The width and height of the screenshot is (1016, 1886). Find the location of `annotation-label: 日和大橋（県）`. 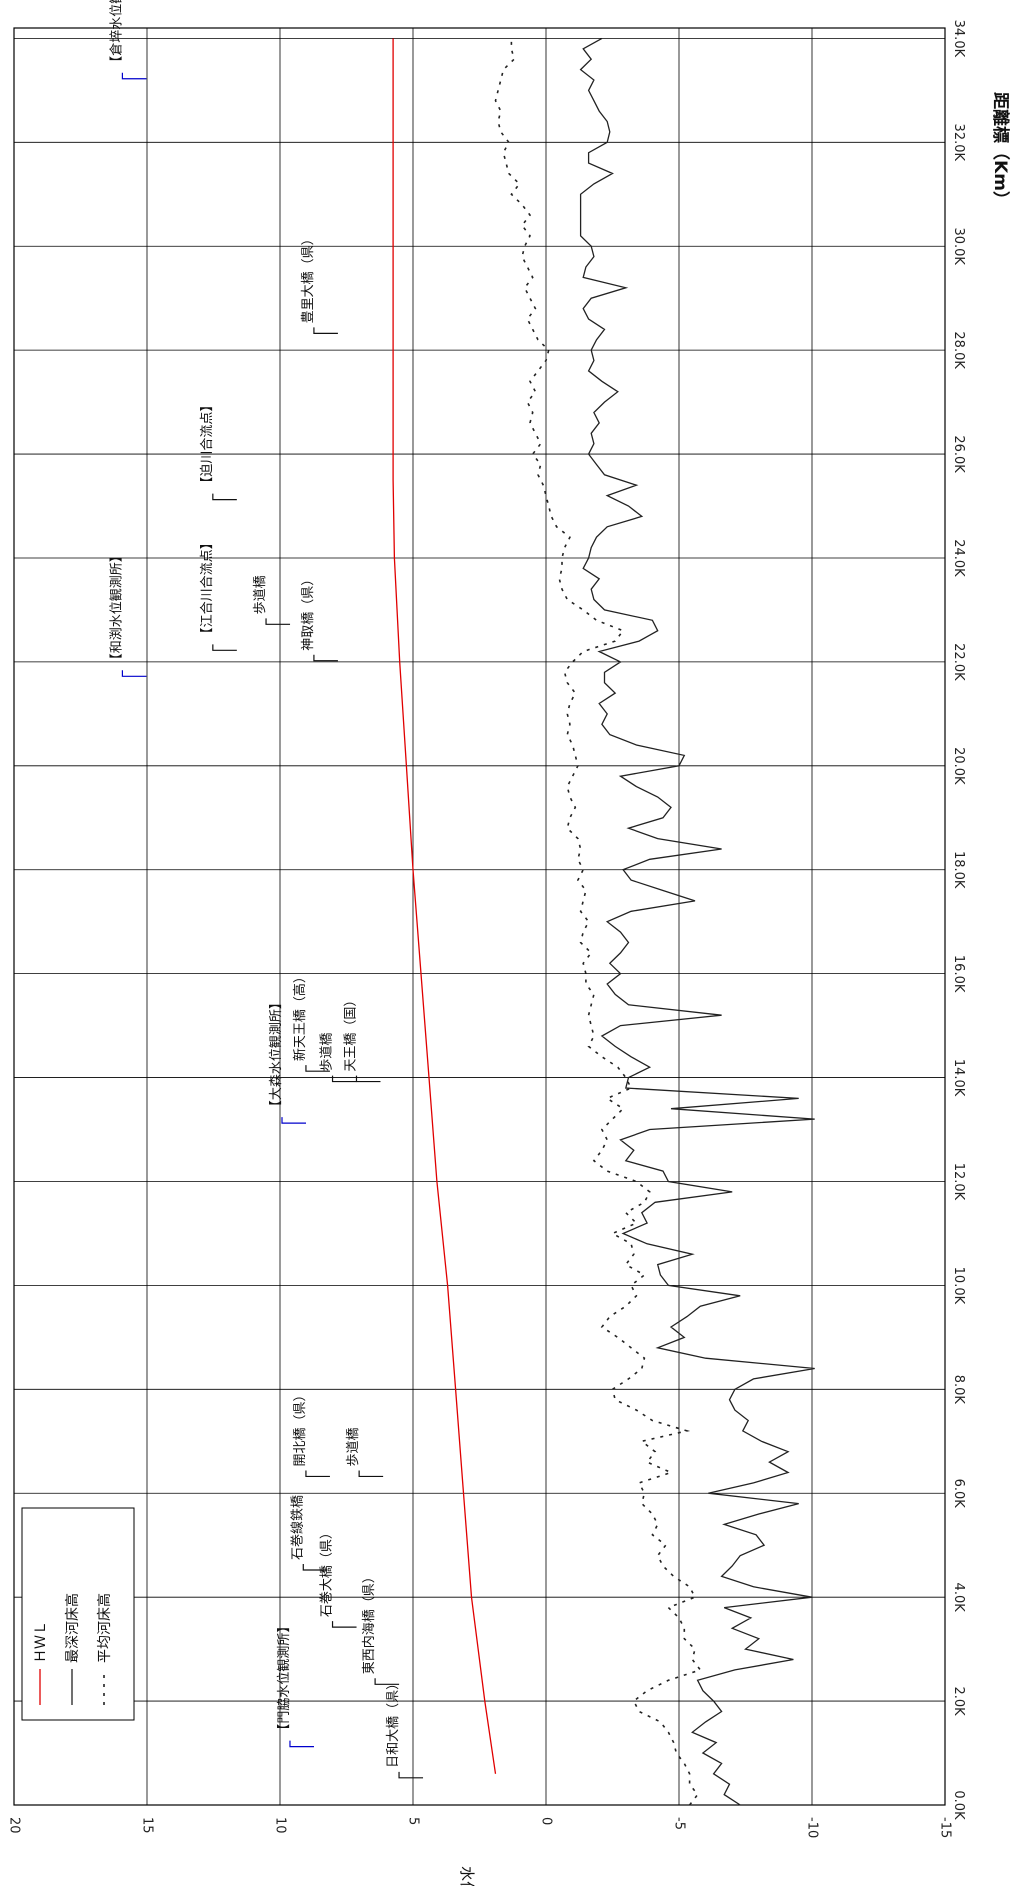

annotation-label: 日和大橋（県） is located at coordinates (393, 1722).